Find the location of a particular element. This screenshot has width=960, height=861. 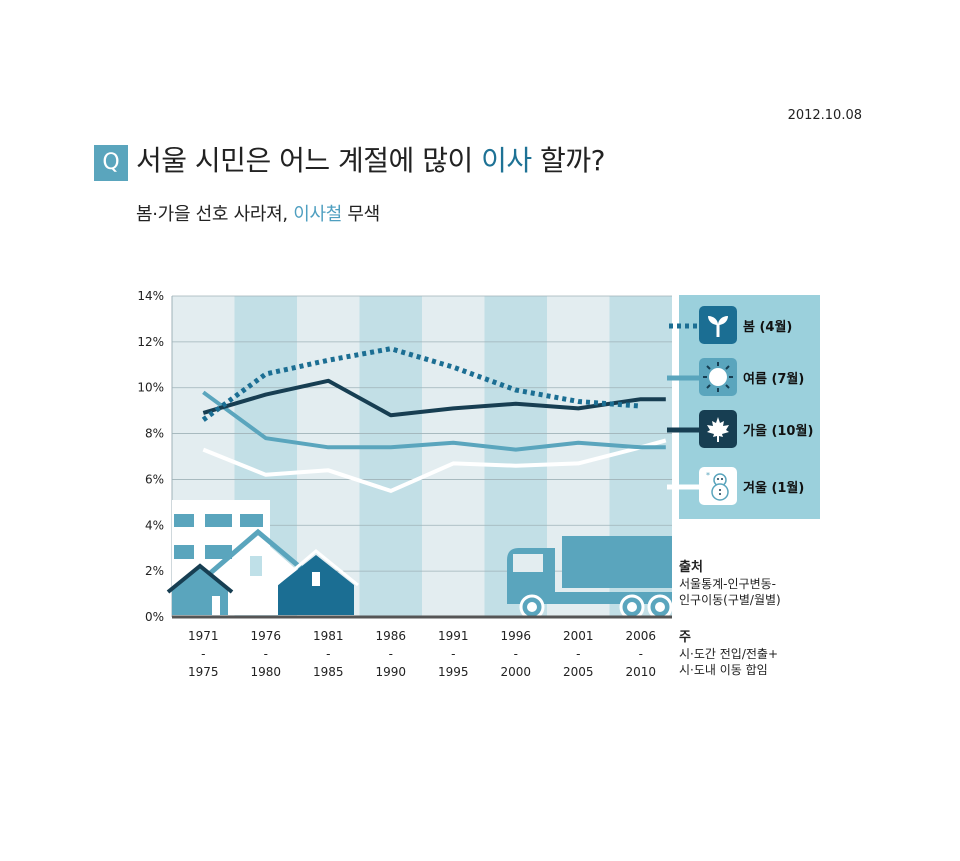

legend-item-winter: * 겨울 (1월) is located at coordinates (743, 487).